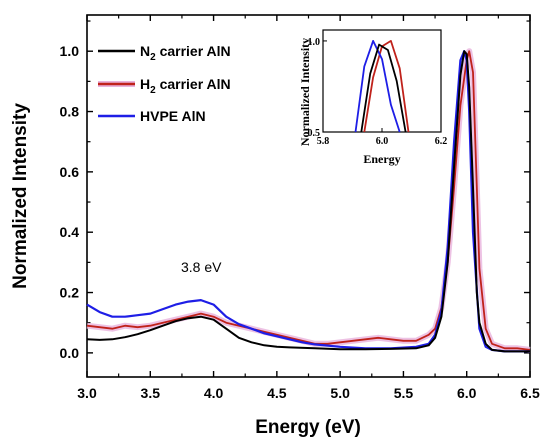 The image size is (550, 446). Describe the element at coordinates (467, 393) in the screenshot. I see `x-tick-label: 6.0` at that location.